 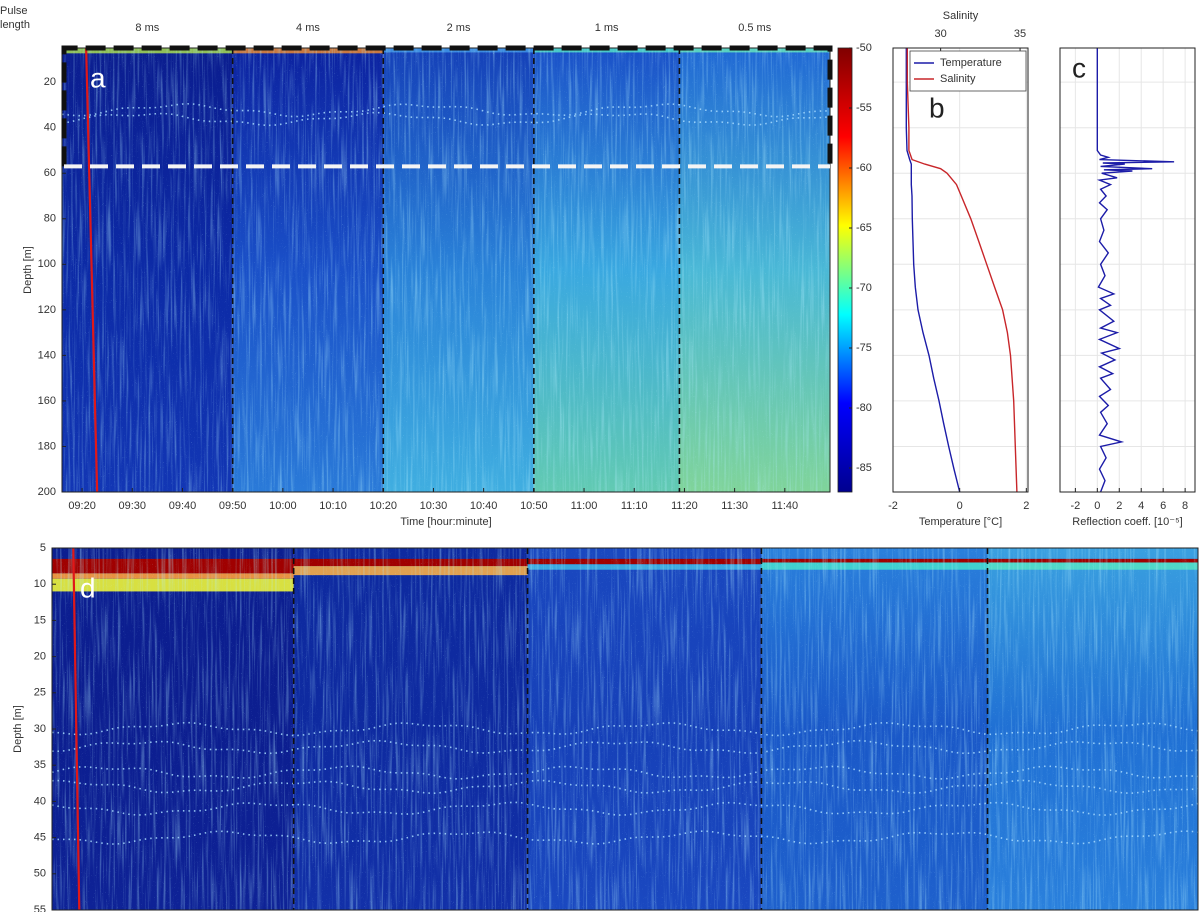 I want to click on x2-axis-title: Salinity, so click(x=961, y=16).